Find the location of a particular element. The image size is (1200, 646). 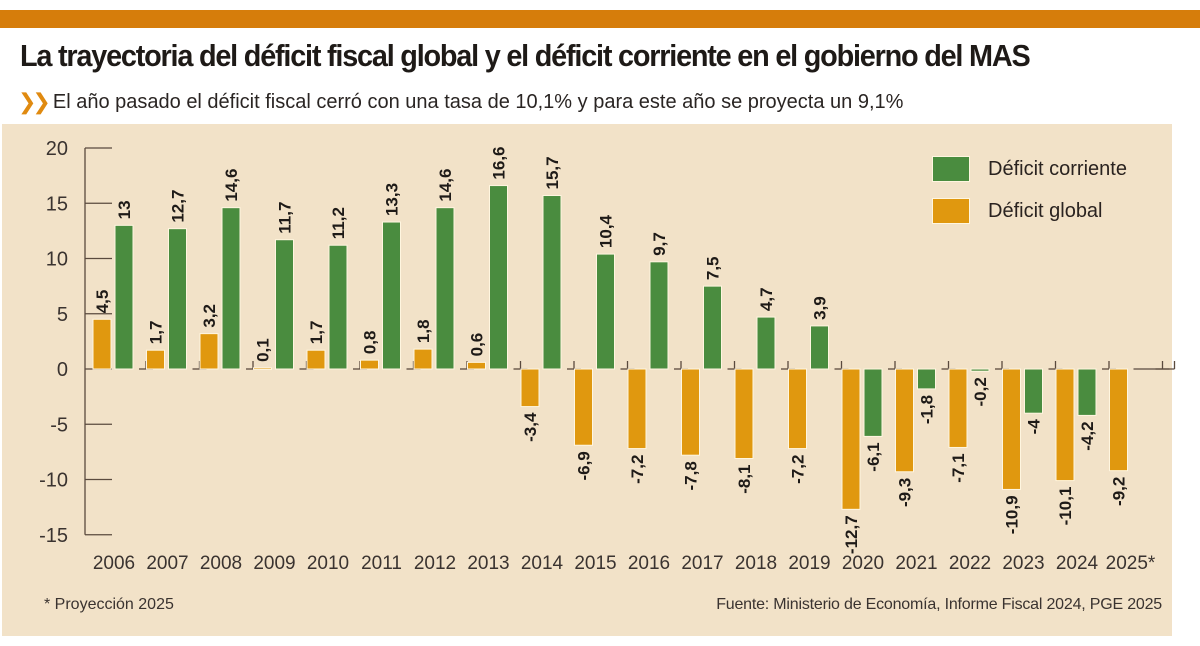

data-label: 0,1 is located at coordinates (263, 350).